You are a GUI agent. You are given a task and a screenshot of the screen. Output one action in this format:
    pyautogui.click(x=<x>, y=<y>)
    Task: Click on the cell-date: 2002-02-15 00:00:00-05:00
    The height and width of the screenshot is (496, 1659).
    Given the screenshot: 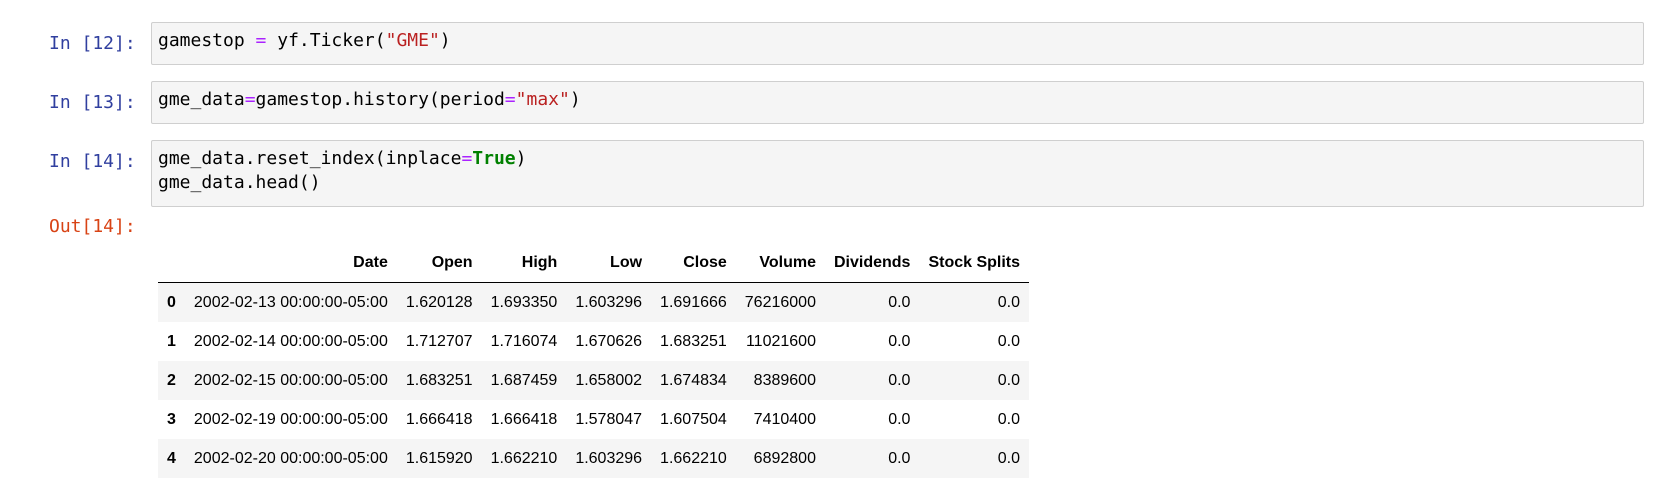 What is the action you would take?
    pyautogui.click(x=290, y=380)
    